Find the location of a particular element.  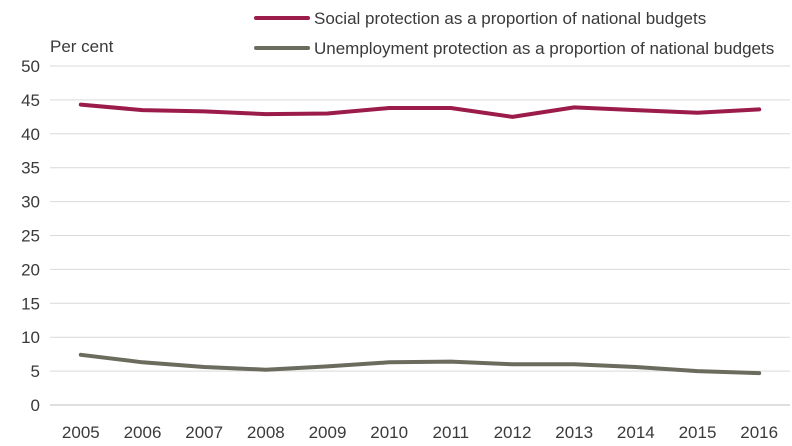

y-tick-label: 0 is located at coordinates (35, 405).